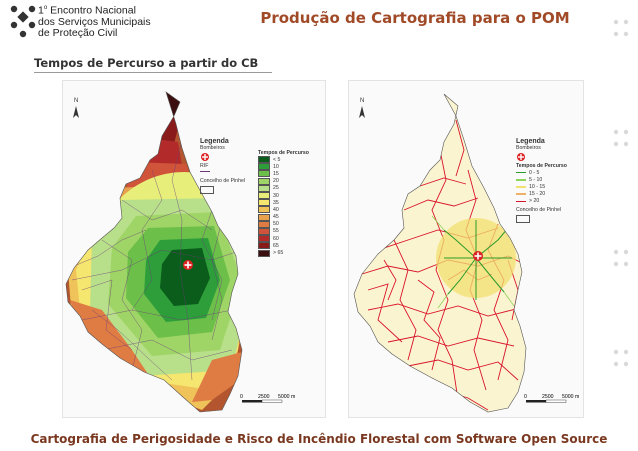 The image size is (638, 451). I want to click on legend-class-left-2: 15, so click(283, 174).